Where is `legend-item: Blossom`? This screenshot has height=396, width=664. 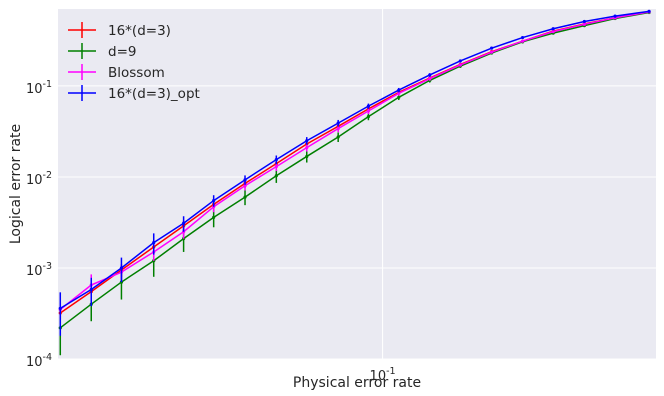 legend-item: Blossom is located at coordinates (116, 72).